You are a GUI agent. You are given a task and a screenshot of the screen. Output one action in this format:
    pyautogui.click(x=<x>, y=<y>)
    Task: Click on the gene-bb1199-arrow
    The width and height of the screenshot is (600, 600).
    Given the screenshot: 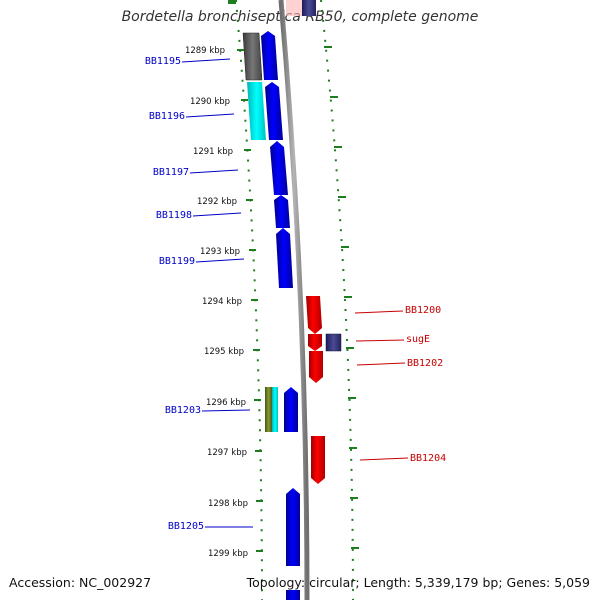 What is the action you would take?
    pyautogui.click(x=284, y=258)
    